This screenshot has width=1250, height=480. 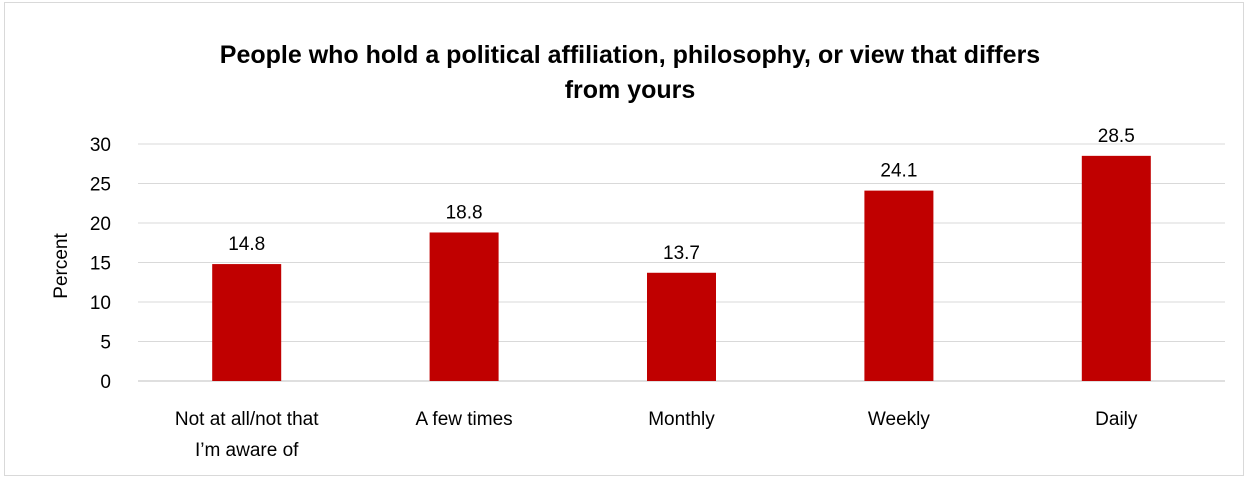 I want to click on y-tick-label: 0, so click(x=105, y=382).